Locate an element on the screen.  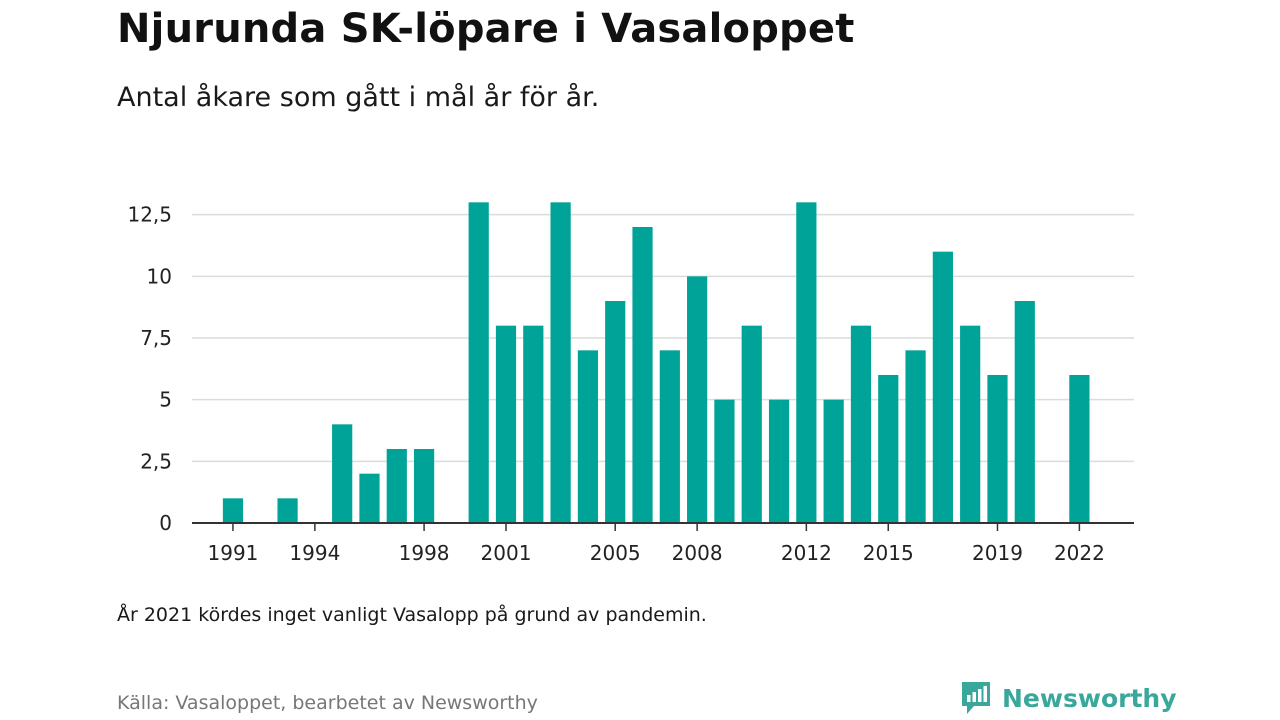
bar-1997 is located at coordinates (396, 486).